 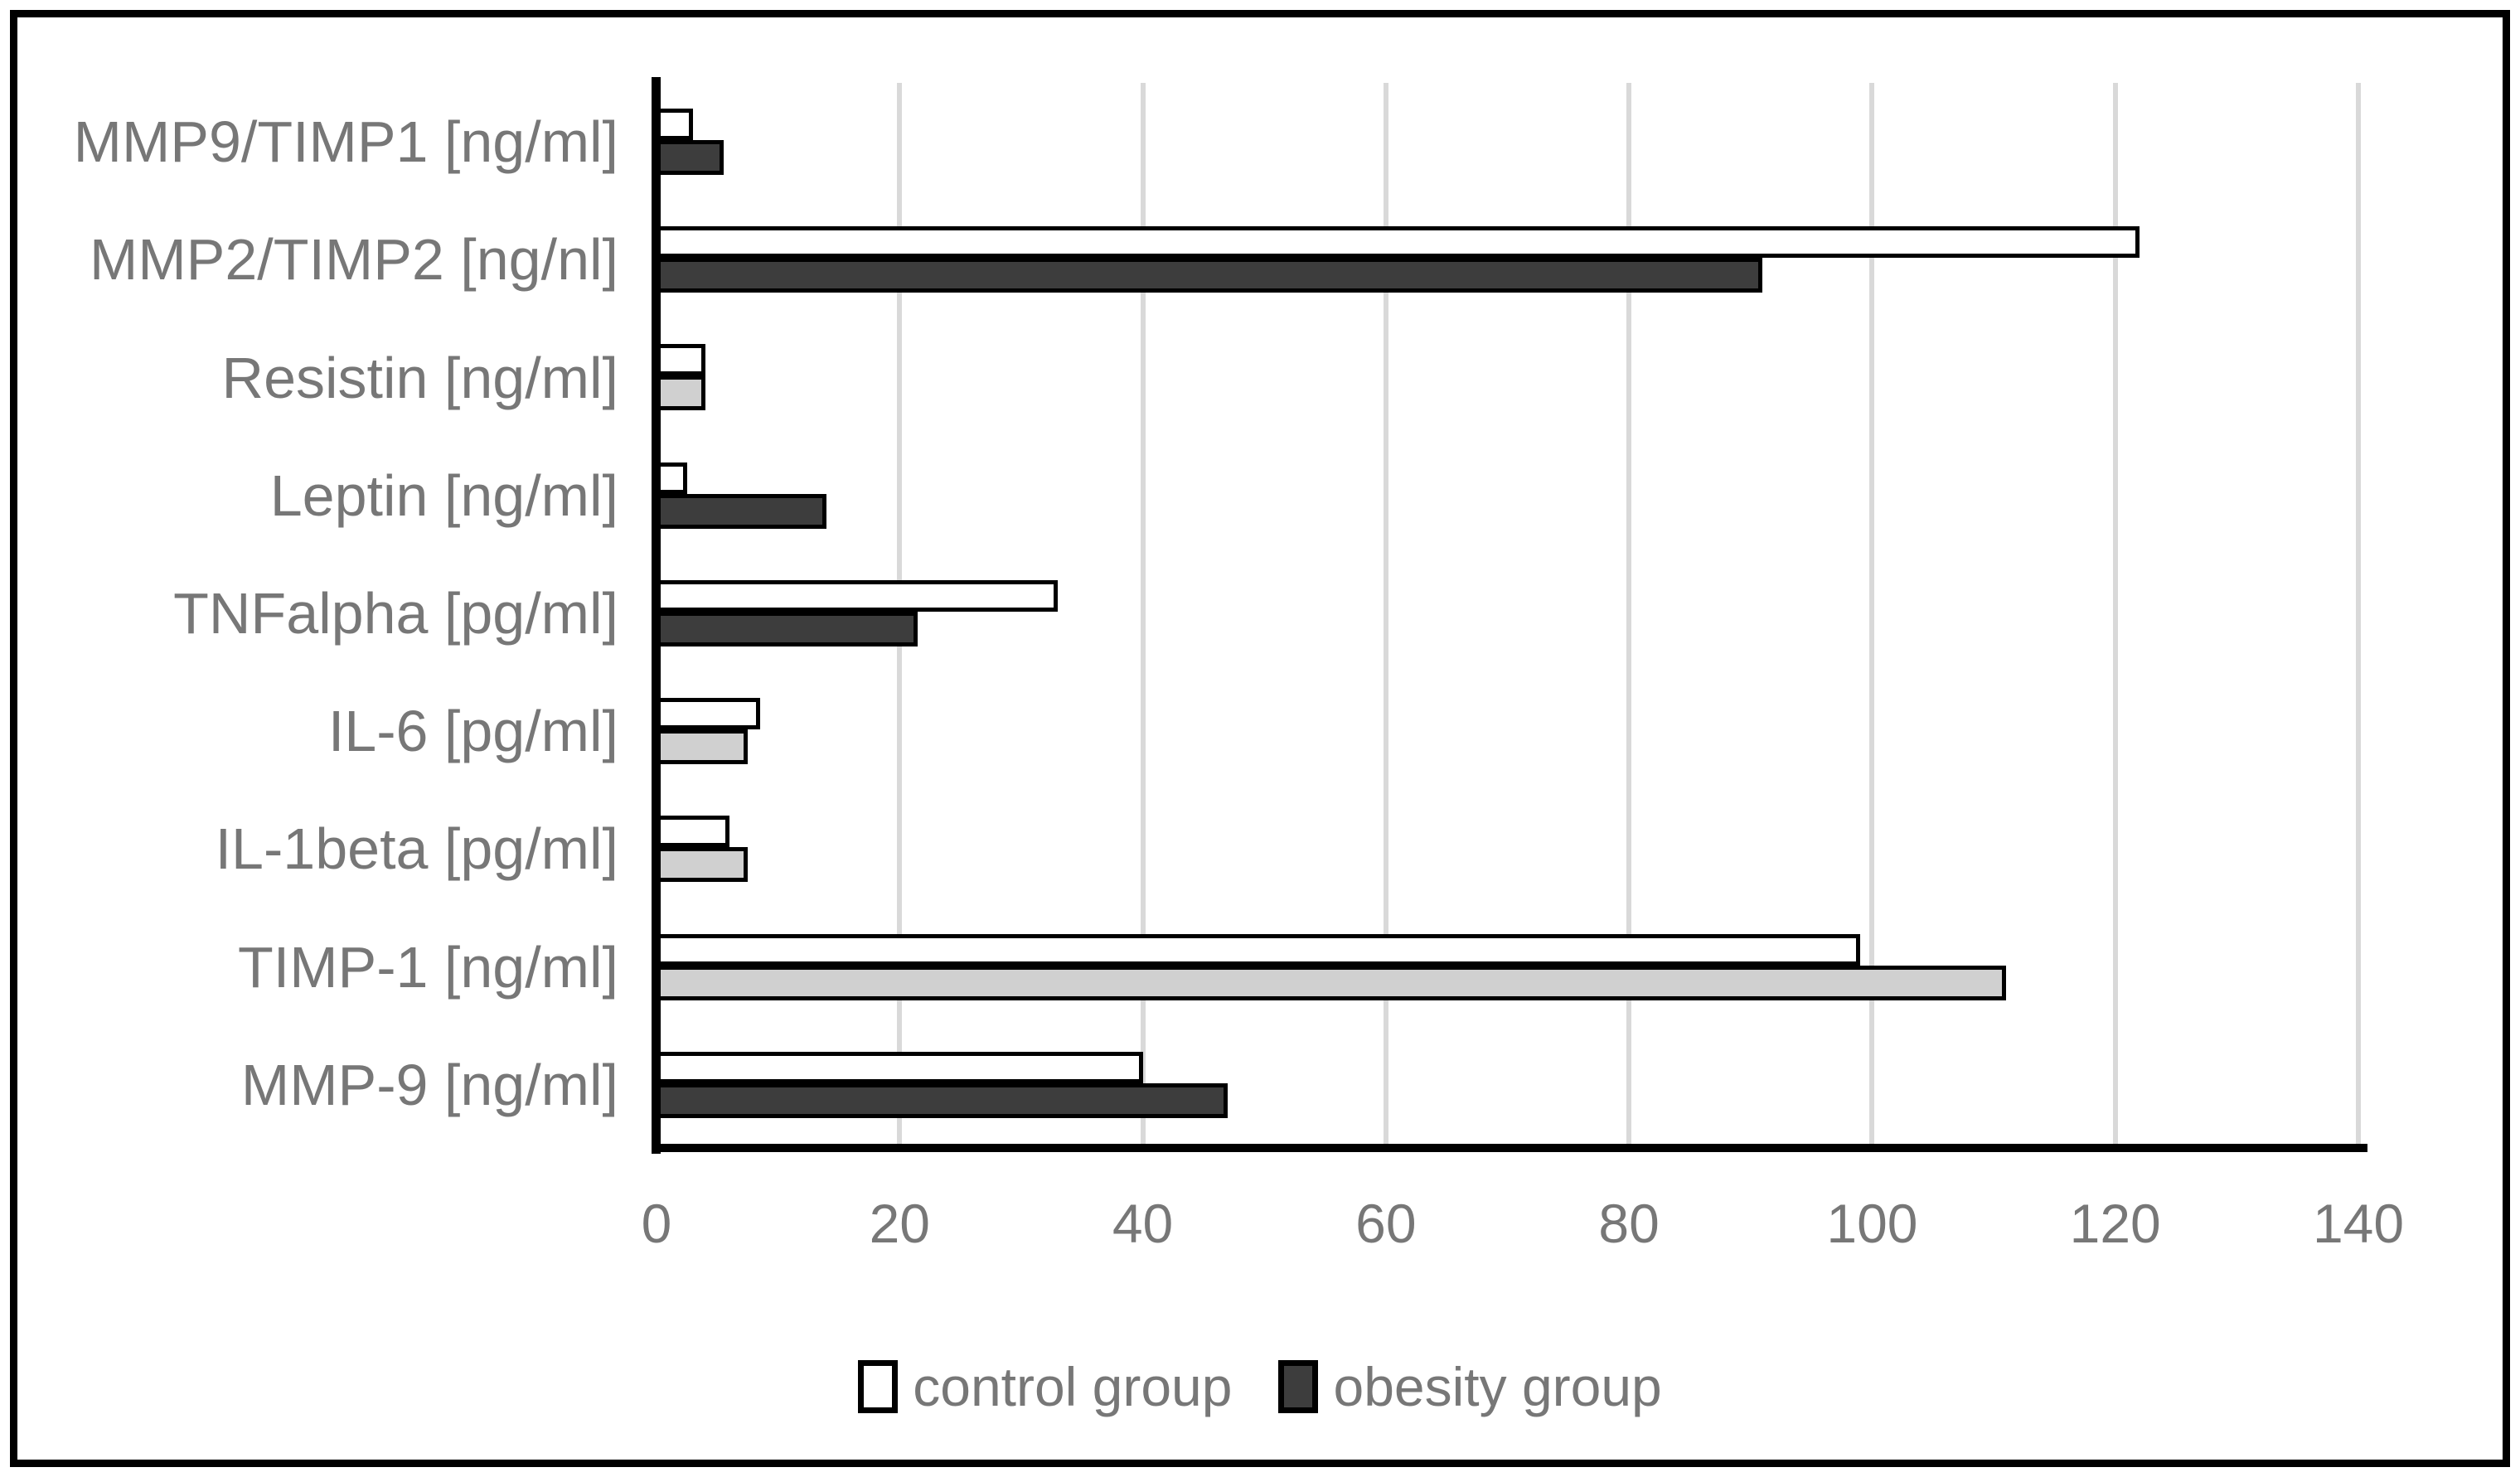 I want to click on category-label: Resistin [ng/ml], so click(x=419, y=377).